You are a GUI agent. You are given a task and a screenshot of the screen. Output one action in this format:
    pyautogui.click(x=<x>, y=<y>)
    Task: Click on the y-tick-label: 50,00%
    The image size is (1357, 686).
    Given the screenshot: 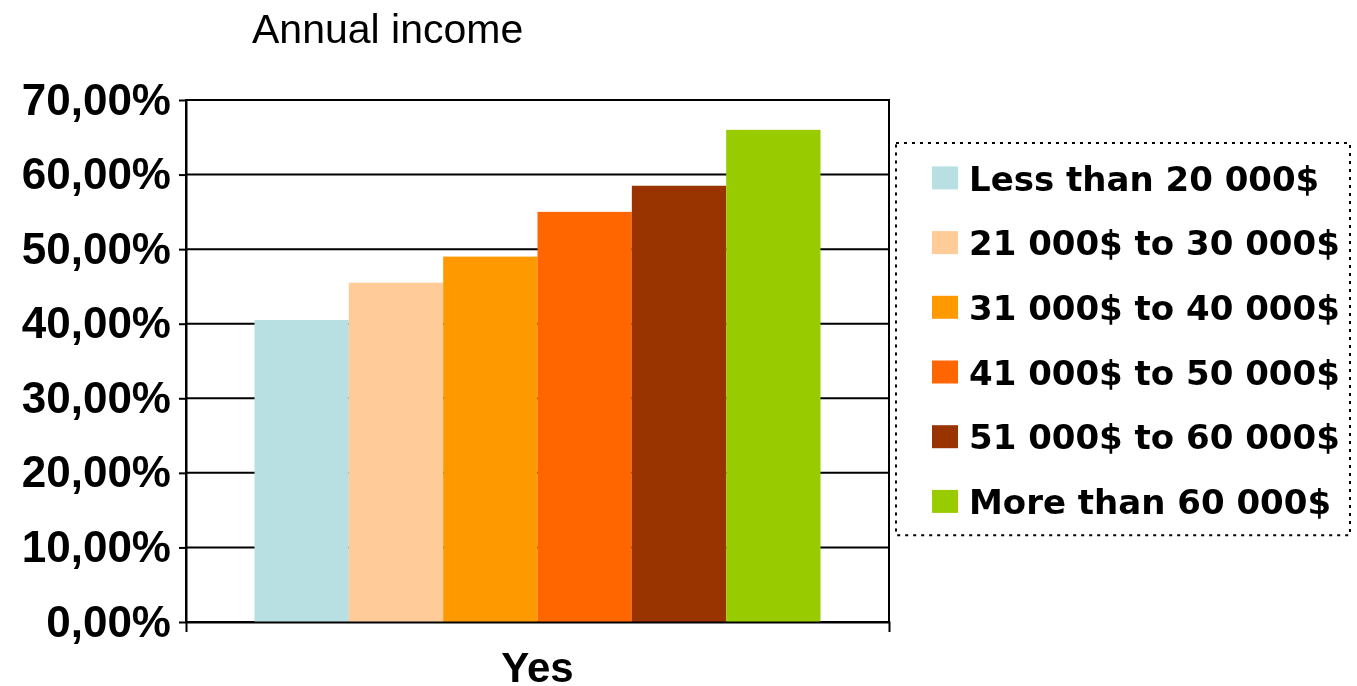 What is the action you would take?
    pyautogui.click(x=96, y=248)
    